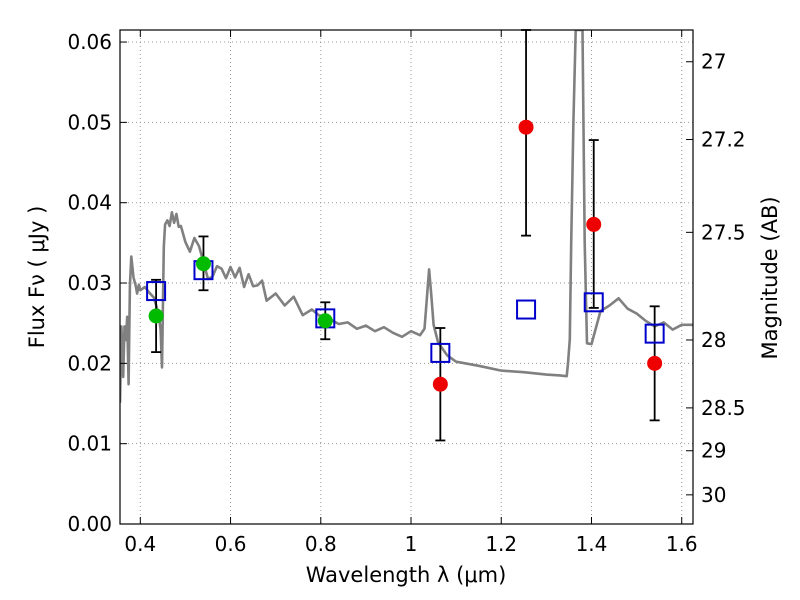  What do you see at coordinates (770, 277) in the screenshot?
I see `y2-axis-label: Magnitude (AB)` at bounding box center [770, 277].